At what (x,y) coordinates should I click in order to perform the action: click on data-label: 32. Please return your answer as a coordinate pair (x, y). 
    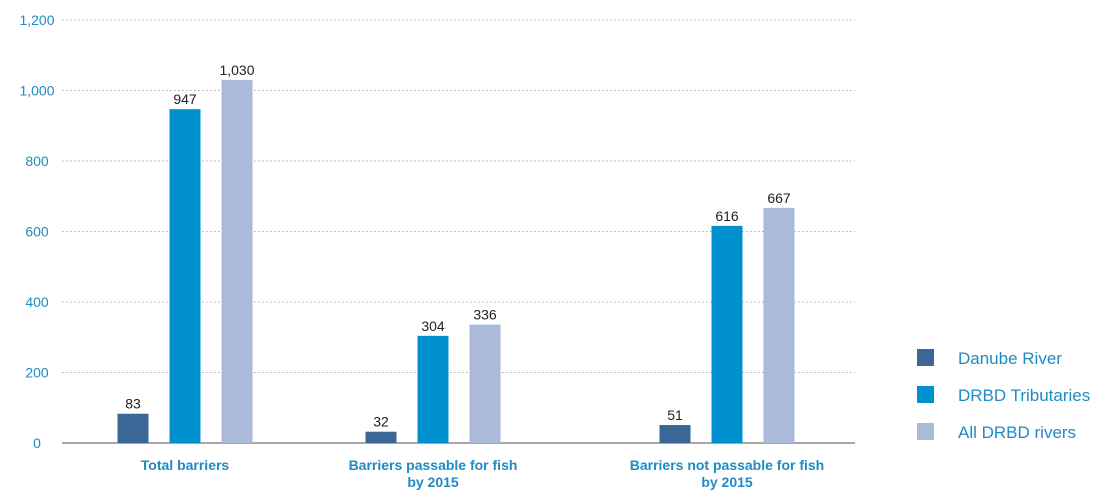
    Looking at the image, I should click on (381, 422).